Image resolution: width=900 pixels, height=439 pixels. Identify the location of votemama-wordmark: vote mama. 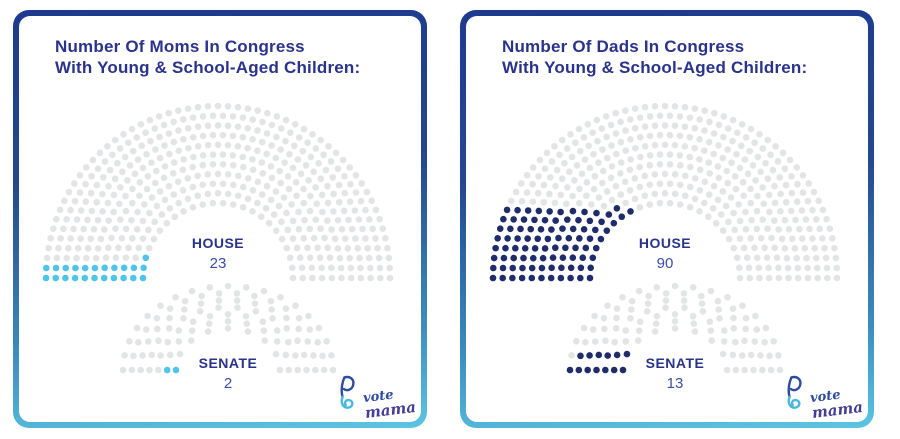
(389, 404).